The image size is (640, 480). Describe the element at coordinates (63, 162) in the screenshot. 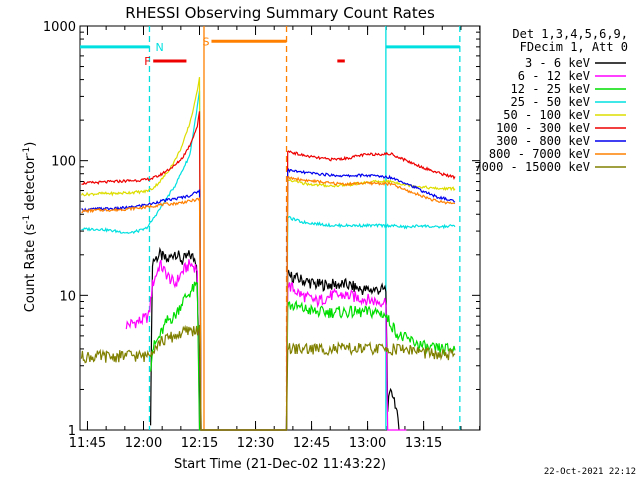

I see `y-tick-label: 100` at that location.